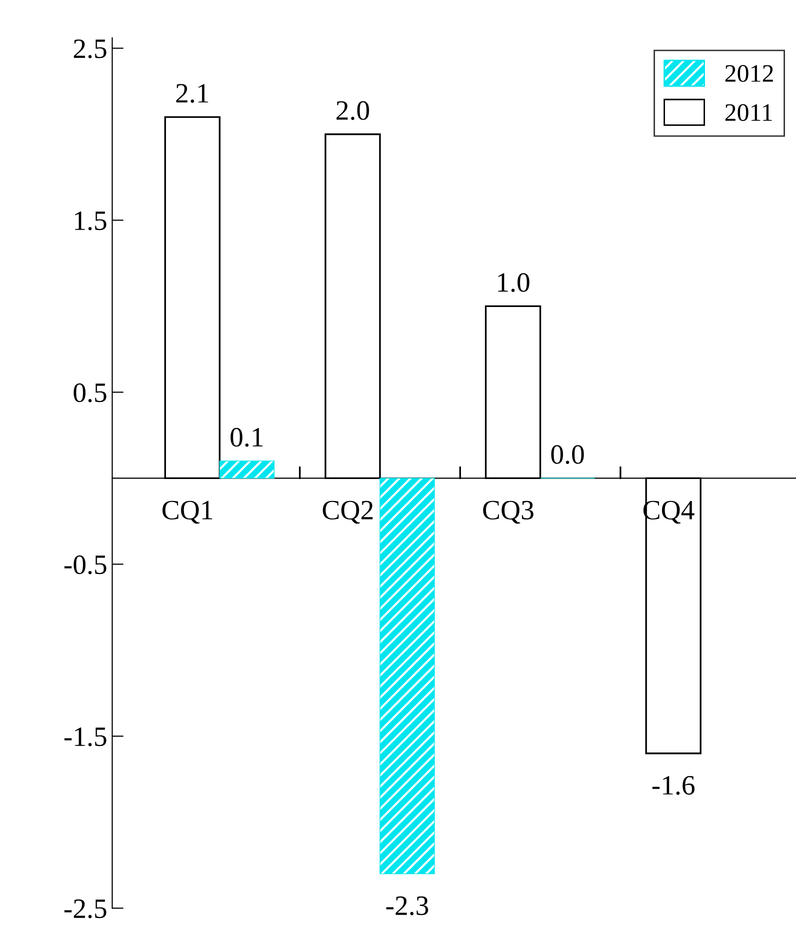 This screenshot has height=948, width=796. I want to click on y-tick-label: -1.5, so click(85, 736).